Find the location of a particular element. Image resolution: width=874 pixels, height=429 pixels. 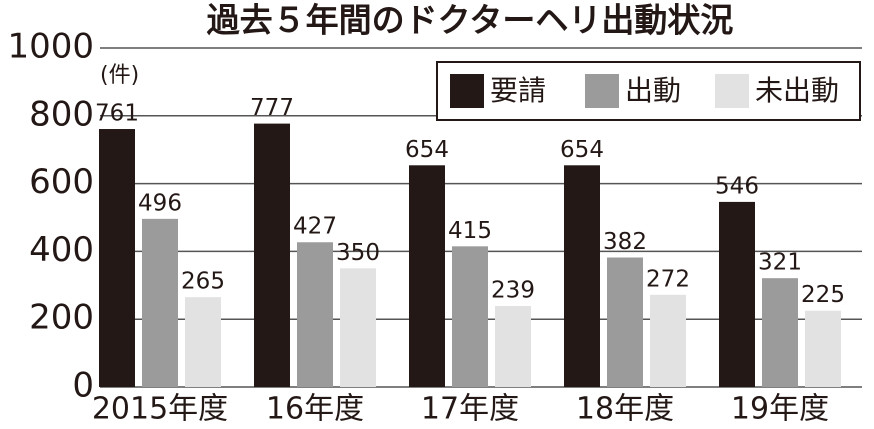

legend-label: 要請 is located at coordinates (518, 90).